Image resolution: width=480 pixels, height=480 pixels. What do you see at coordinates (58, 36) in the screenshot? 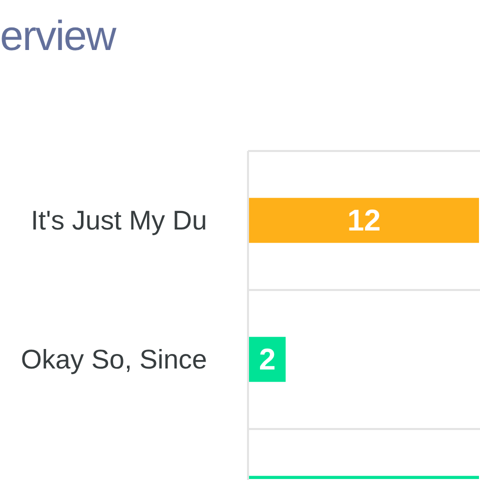
I see `chart-title: erview` at bounding box center [58, 36].